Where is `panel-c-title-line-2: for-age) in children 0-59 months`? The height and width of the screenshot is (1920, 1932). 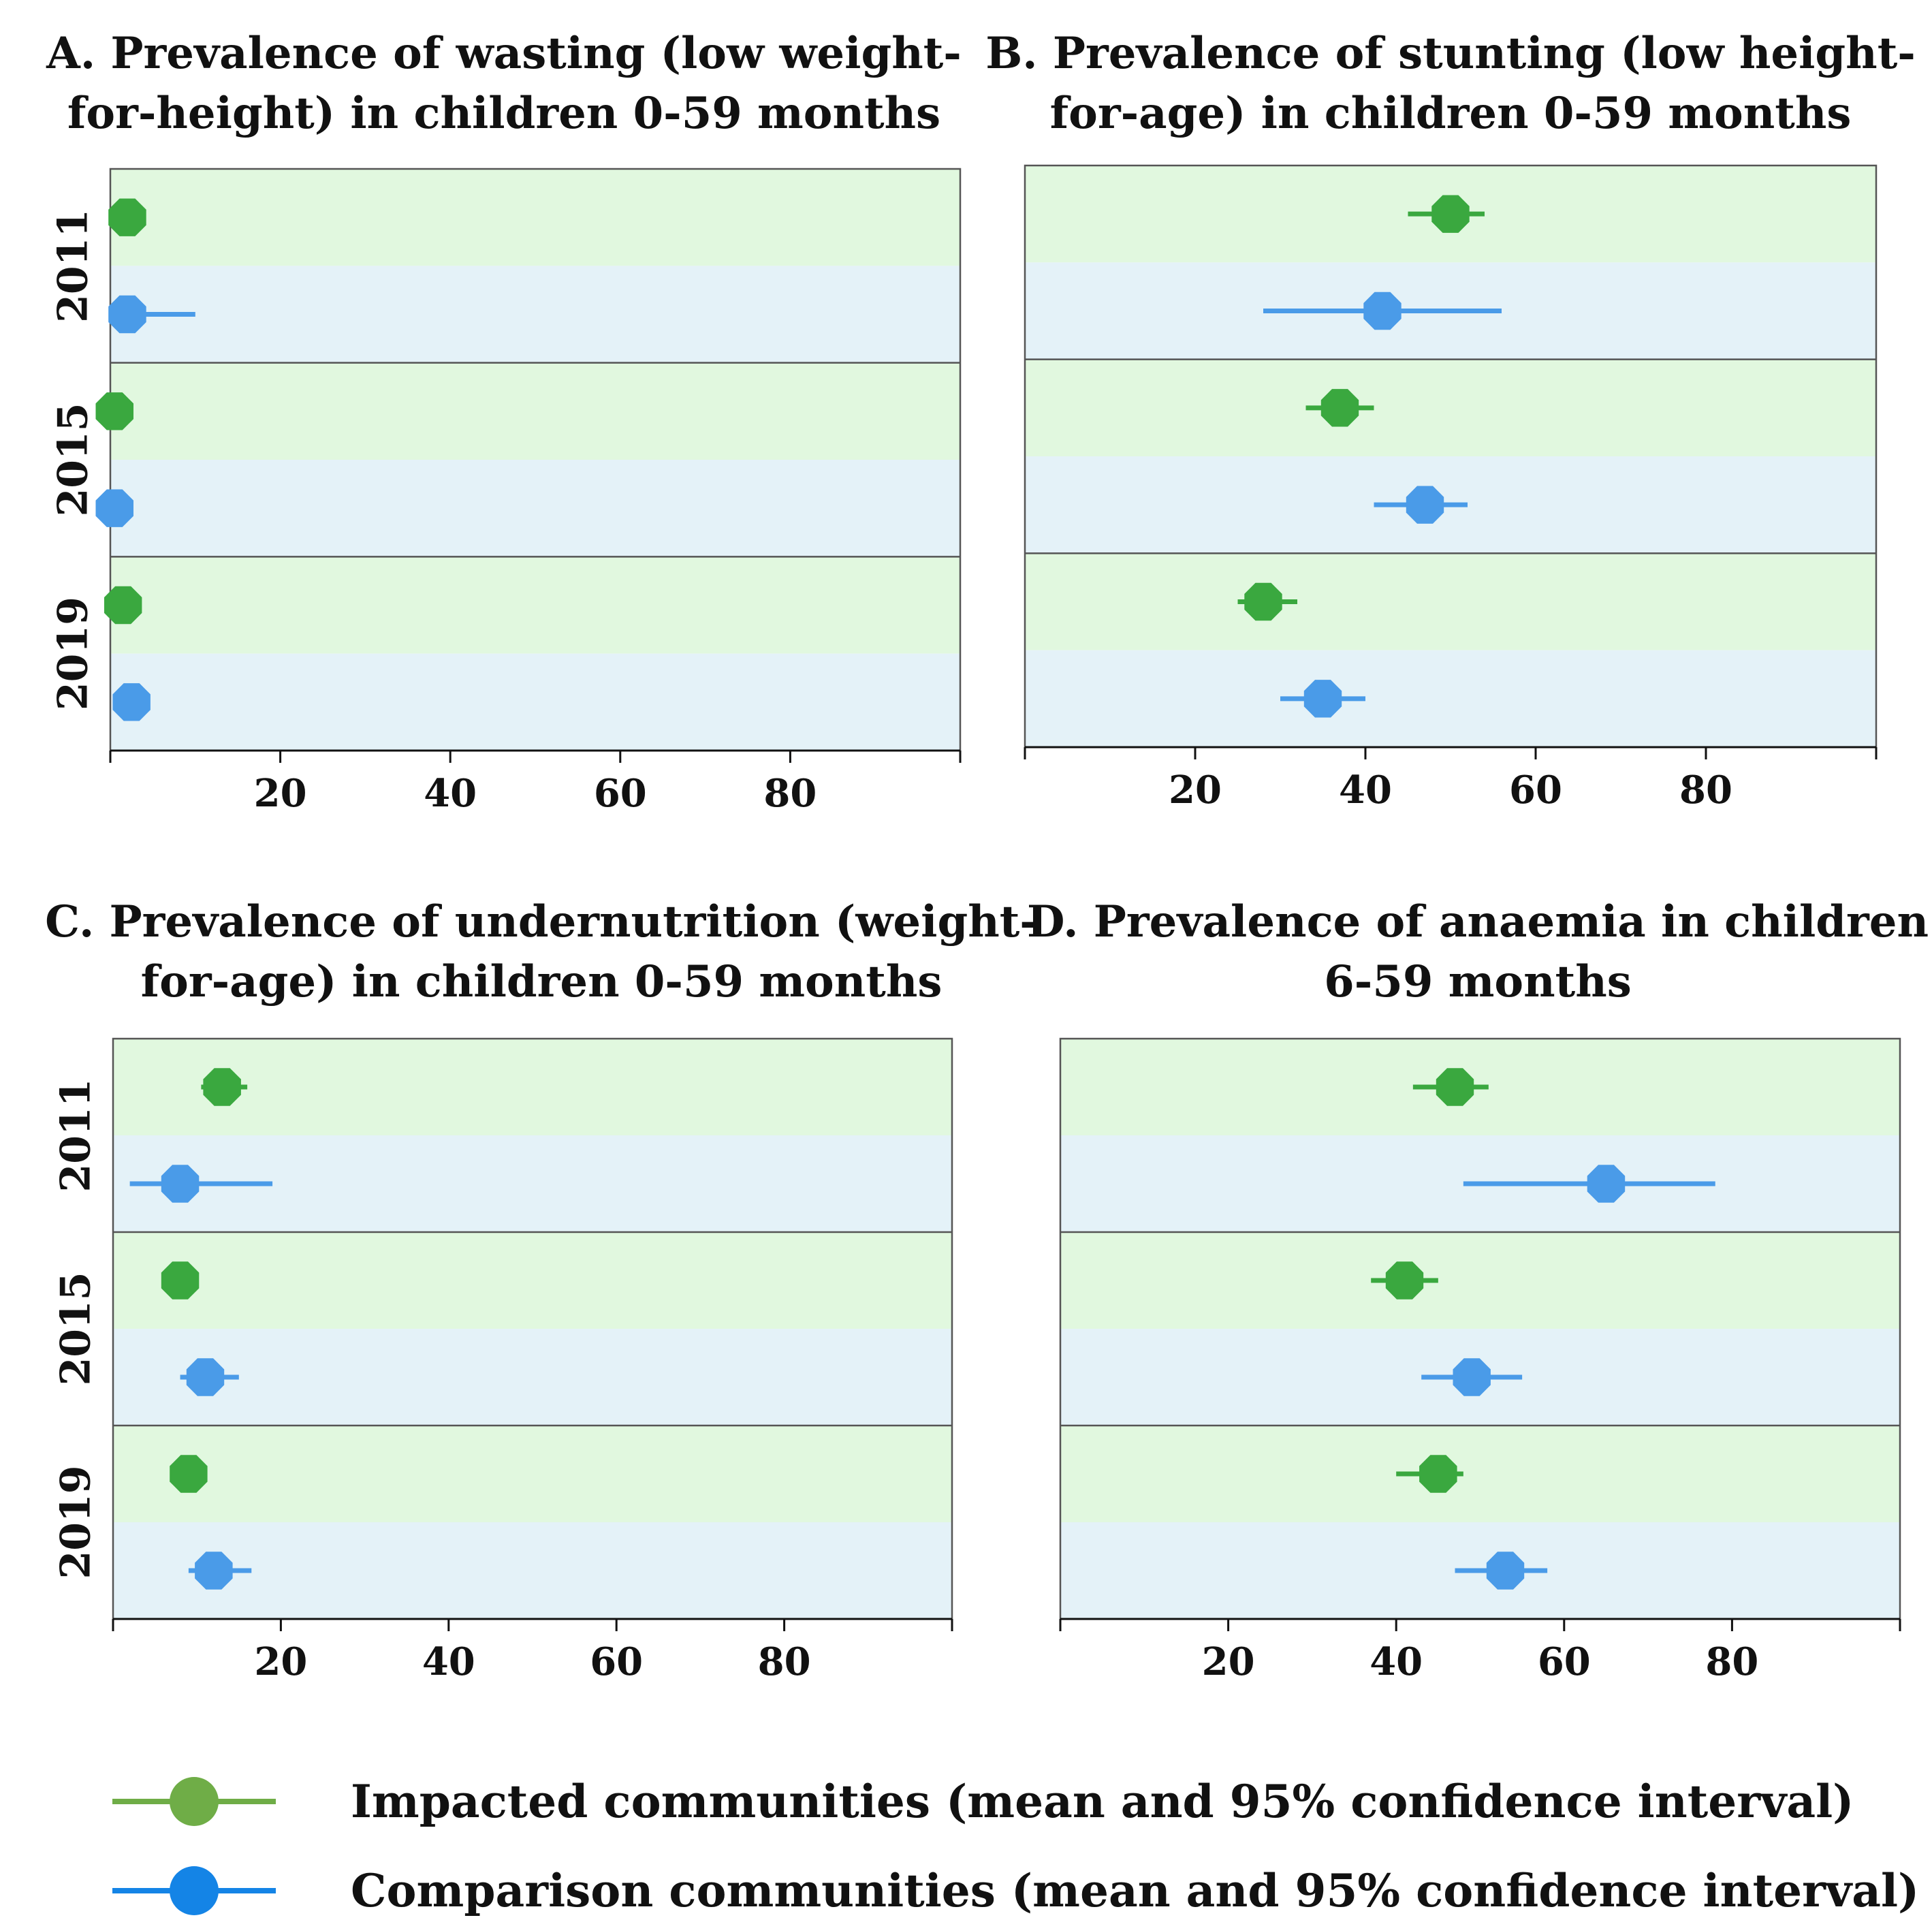
panel-c-title-line-2: for-age) in children 0-59 months is located at coordinates (542, 982).